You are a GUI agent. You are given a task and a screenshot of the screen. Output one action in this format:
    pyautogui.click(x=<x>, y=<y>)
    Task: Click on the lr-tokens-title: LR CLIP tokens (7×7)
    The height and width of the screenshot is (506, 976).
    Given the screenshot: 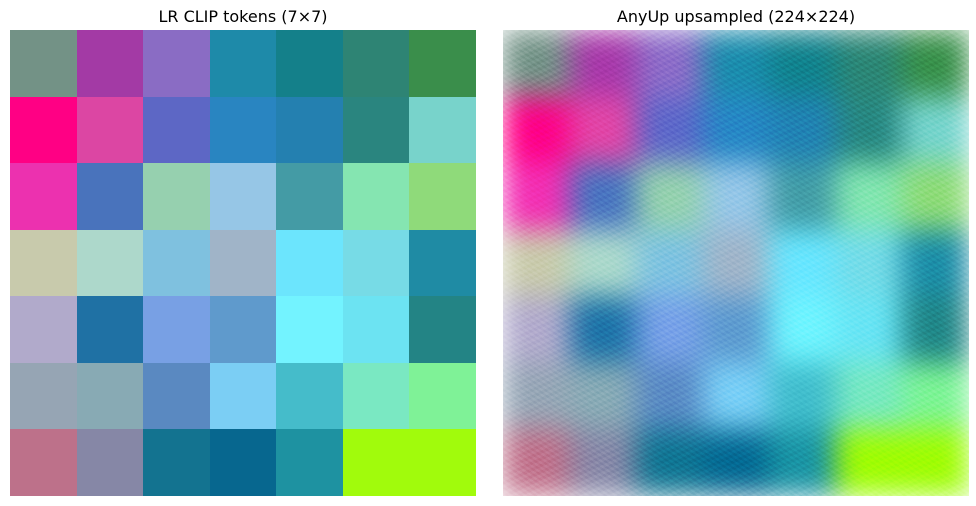 What is the action you would take?
    pyautogui.click(x=243, y=16)
    